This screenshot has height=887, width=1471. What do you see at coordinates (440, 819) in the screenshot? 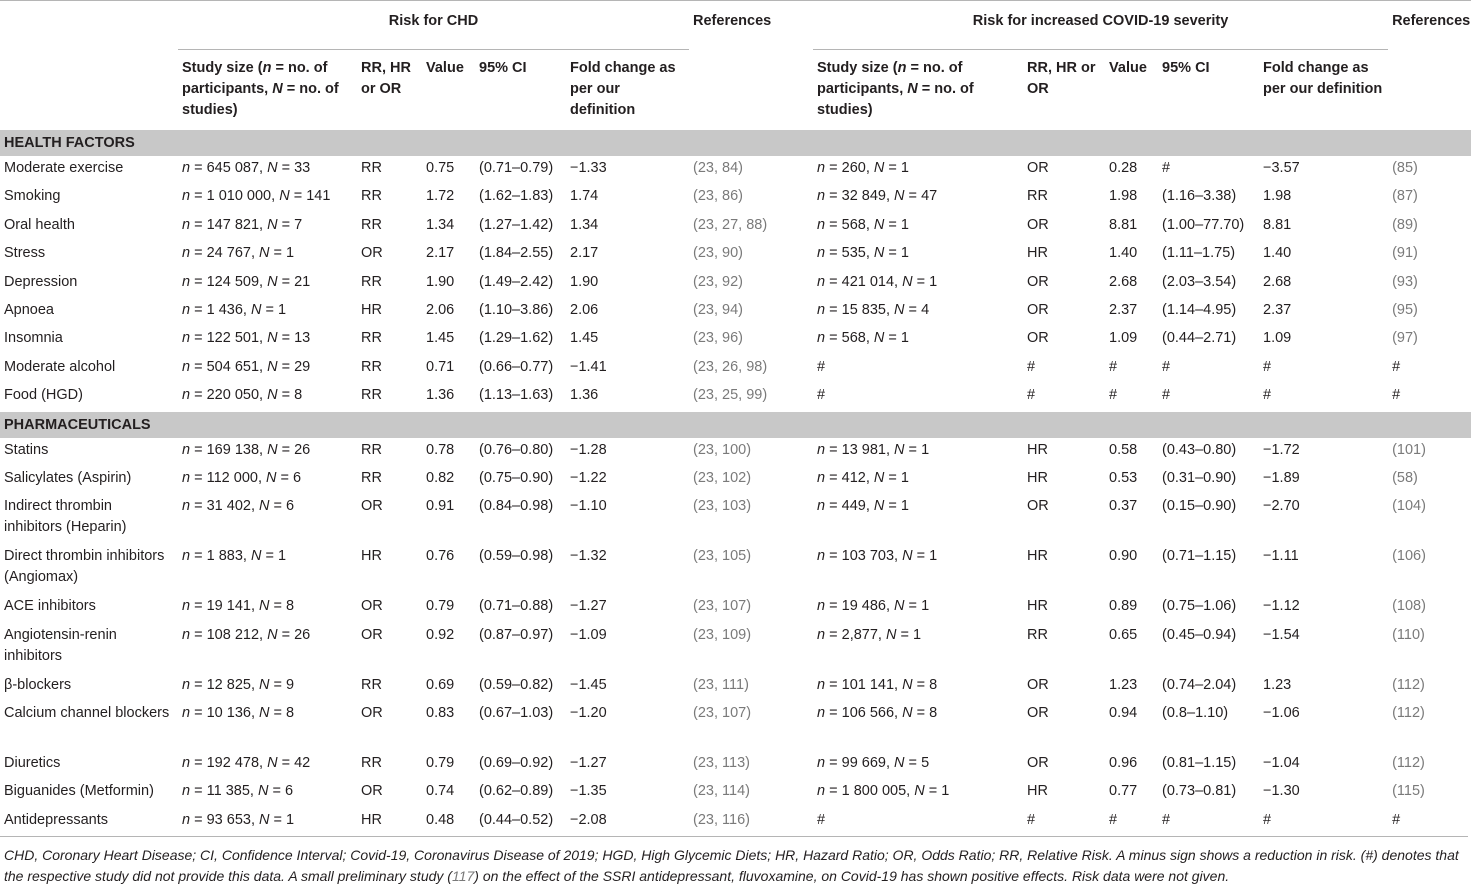
I see `chd-value: 0.48` at bounding box center [440, 819].